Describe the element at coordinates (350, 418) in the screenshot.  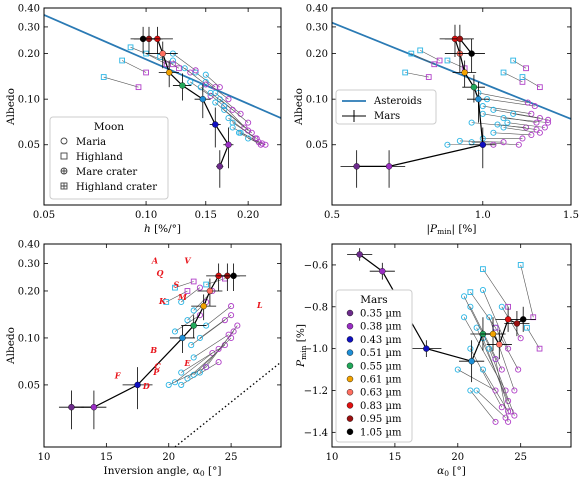
I see `legend-marker` at that location.